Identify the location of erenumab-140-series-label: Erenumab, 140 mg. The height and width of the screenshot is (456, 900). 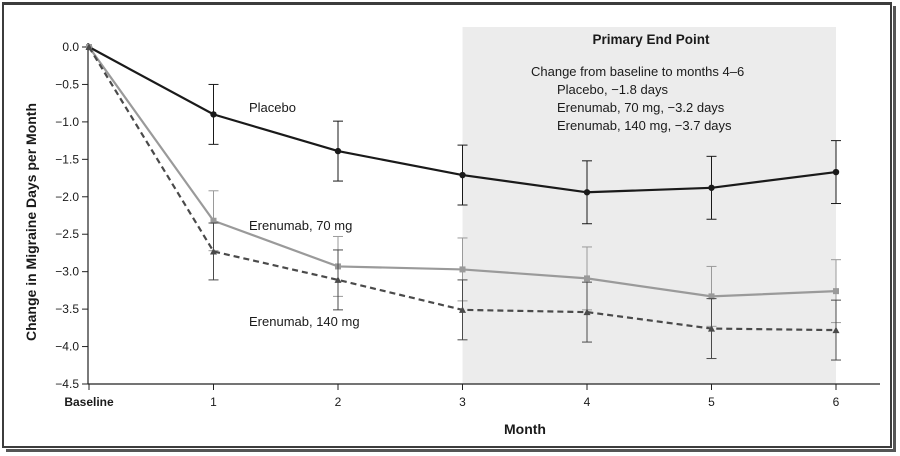
(304, 321).